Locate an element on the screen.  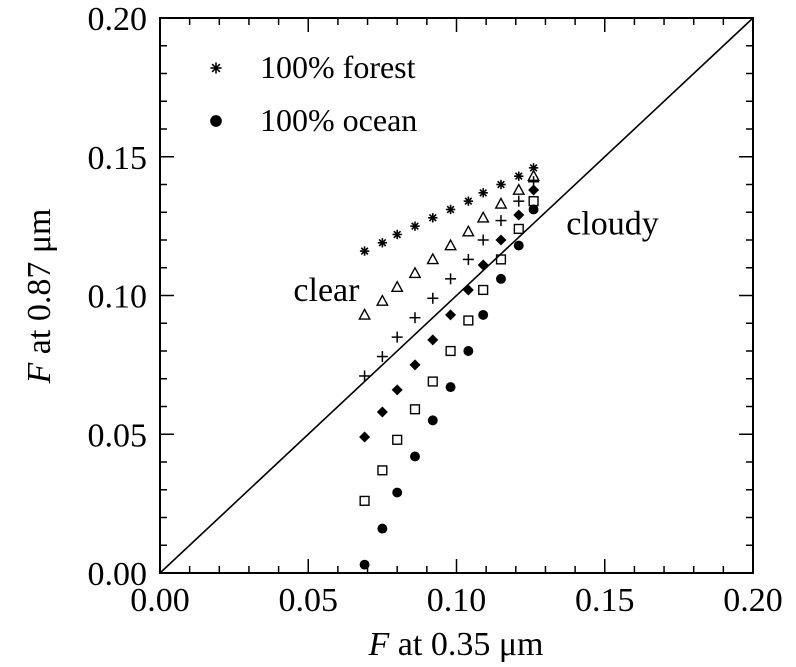
y-tick-label: 0.10 is located at coordinates (118, 297).